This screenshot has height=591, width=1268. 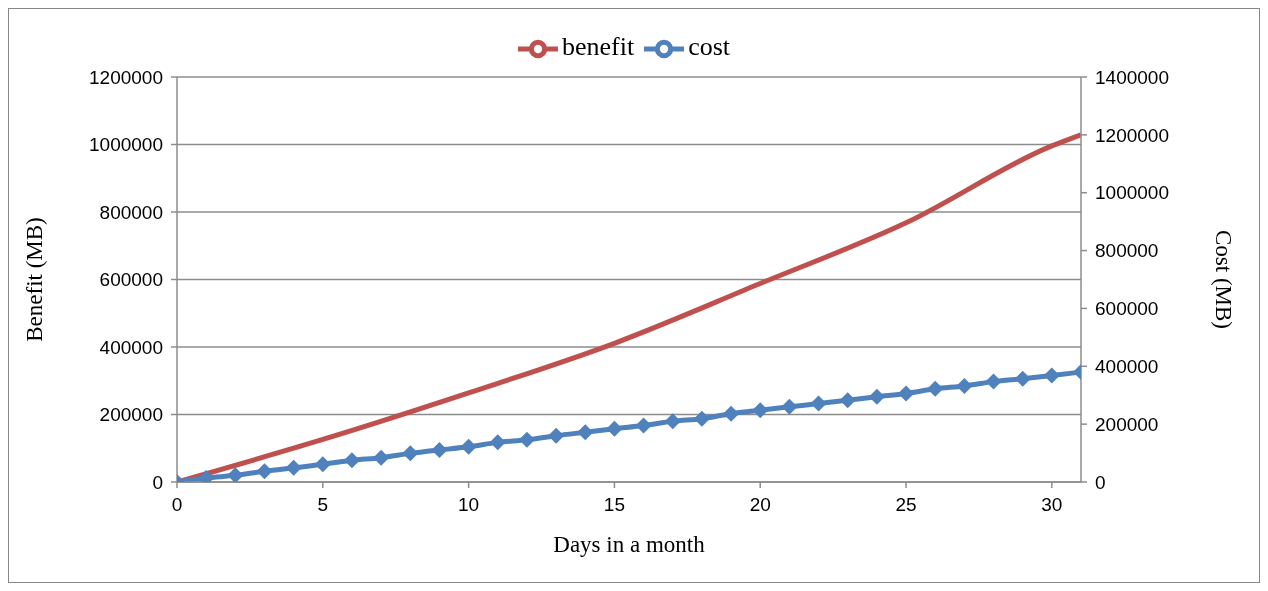 What do you see at coordinates (131, 415) in the screenshot?
I see `y-tick-label: 200000` at bounding box center [131, 415].